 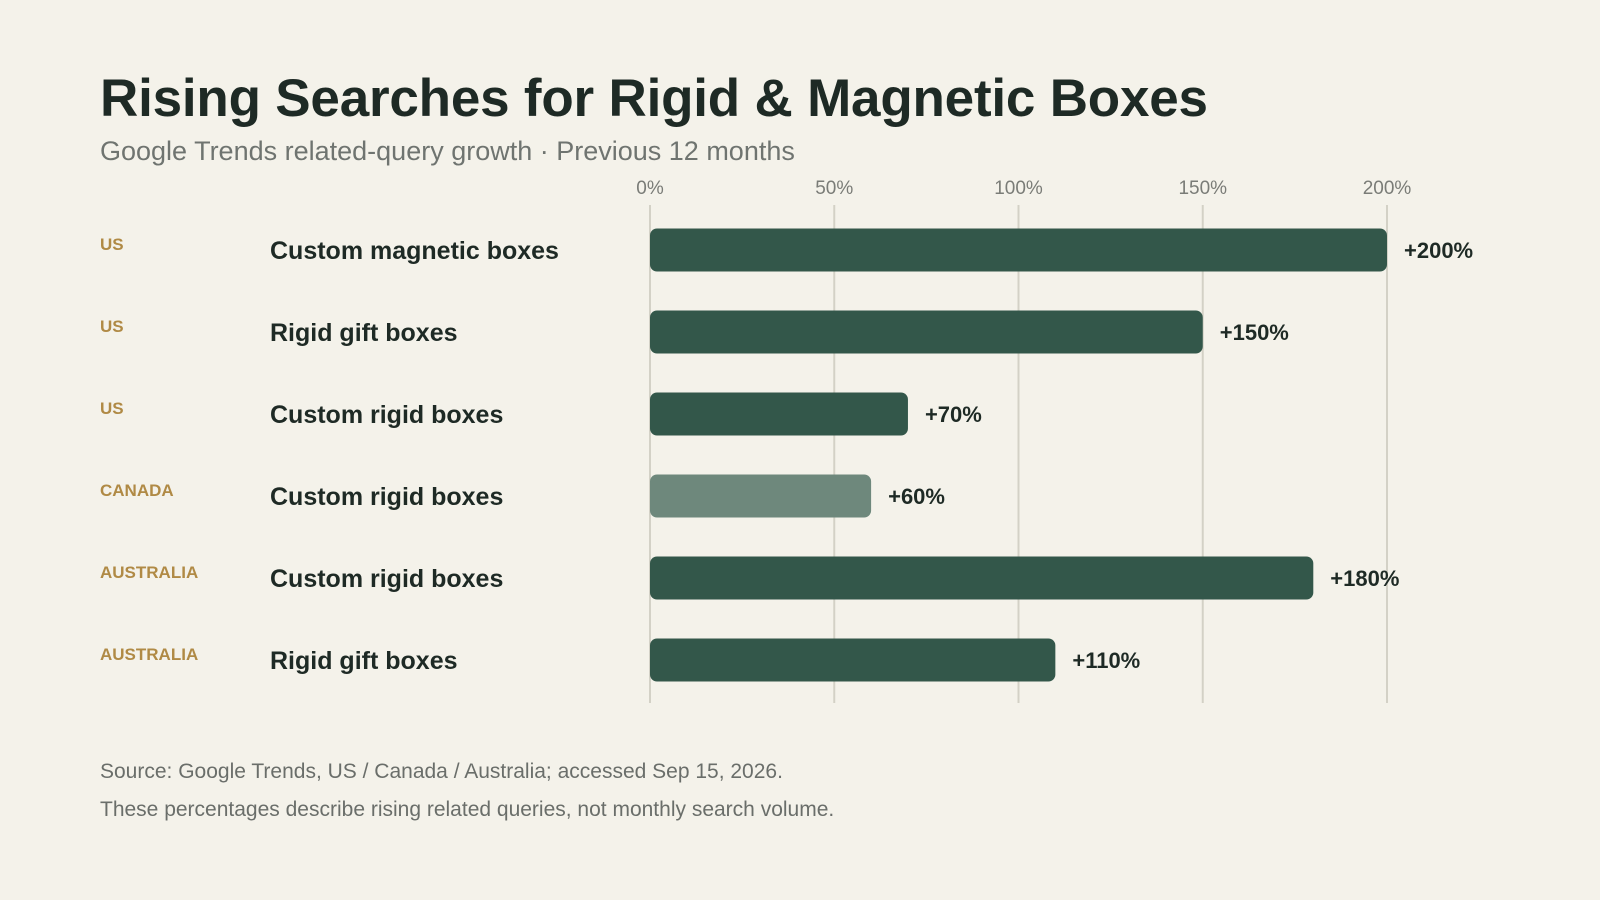 I want to click on bar-value-label: +60%, so click(x=916, y=496).